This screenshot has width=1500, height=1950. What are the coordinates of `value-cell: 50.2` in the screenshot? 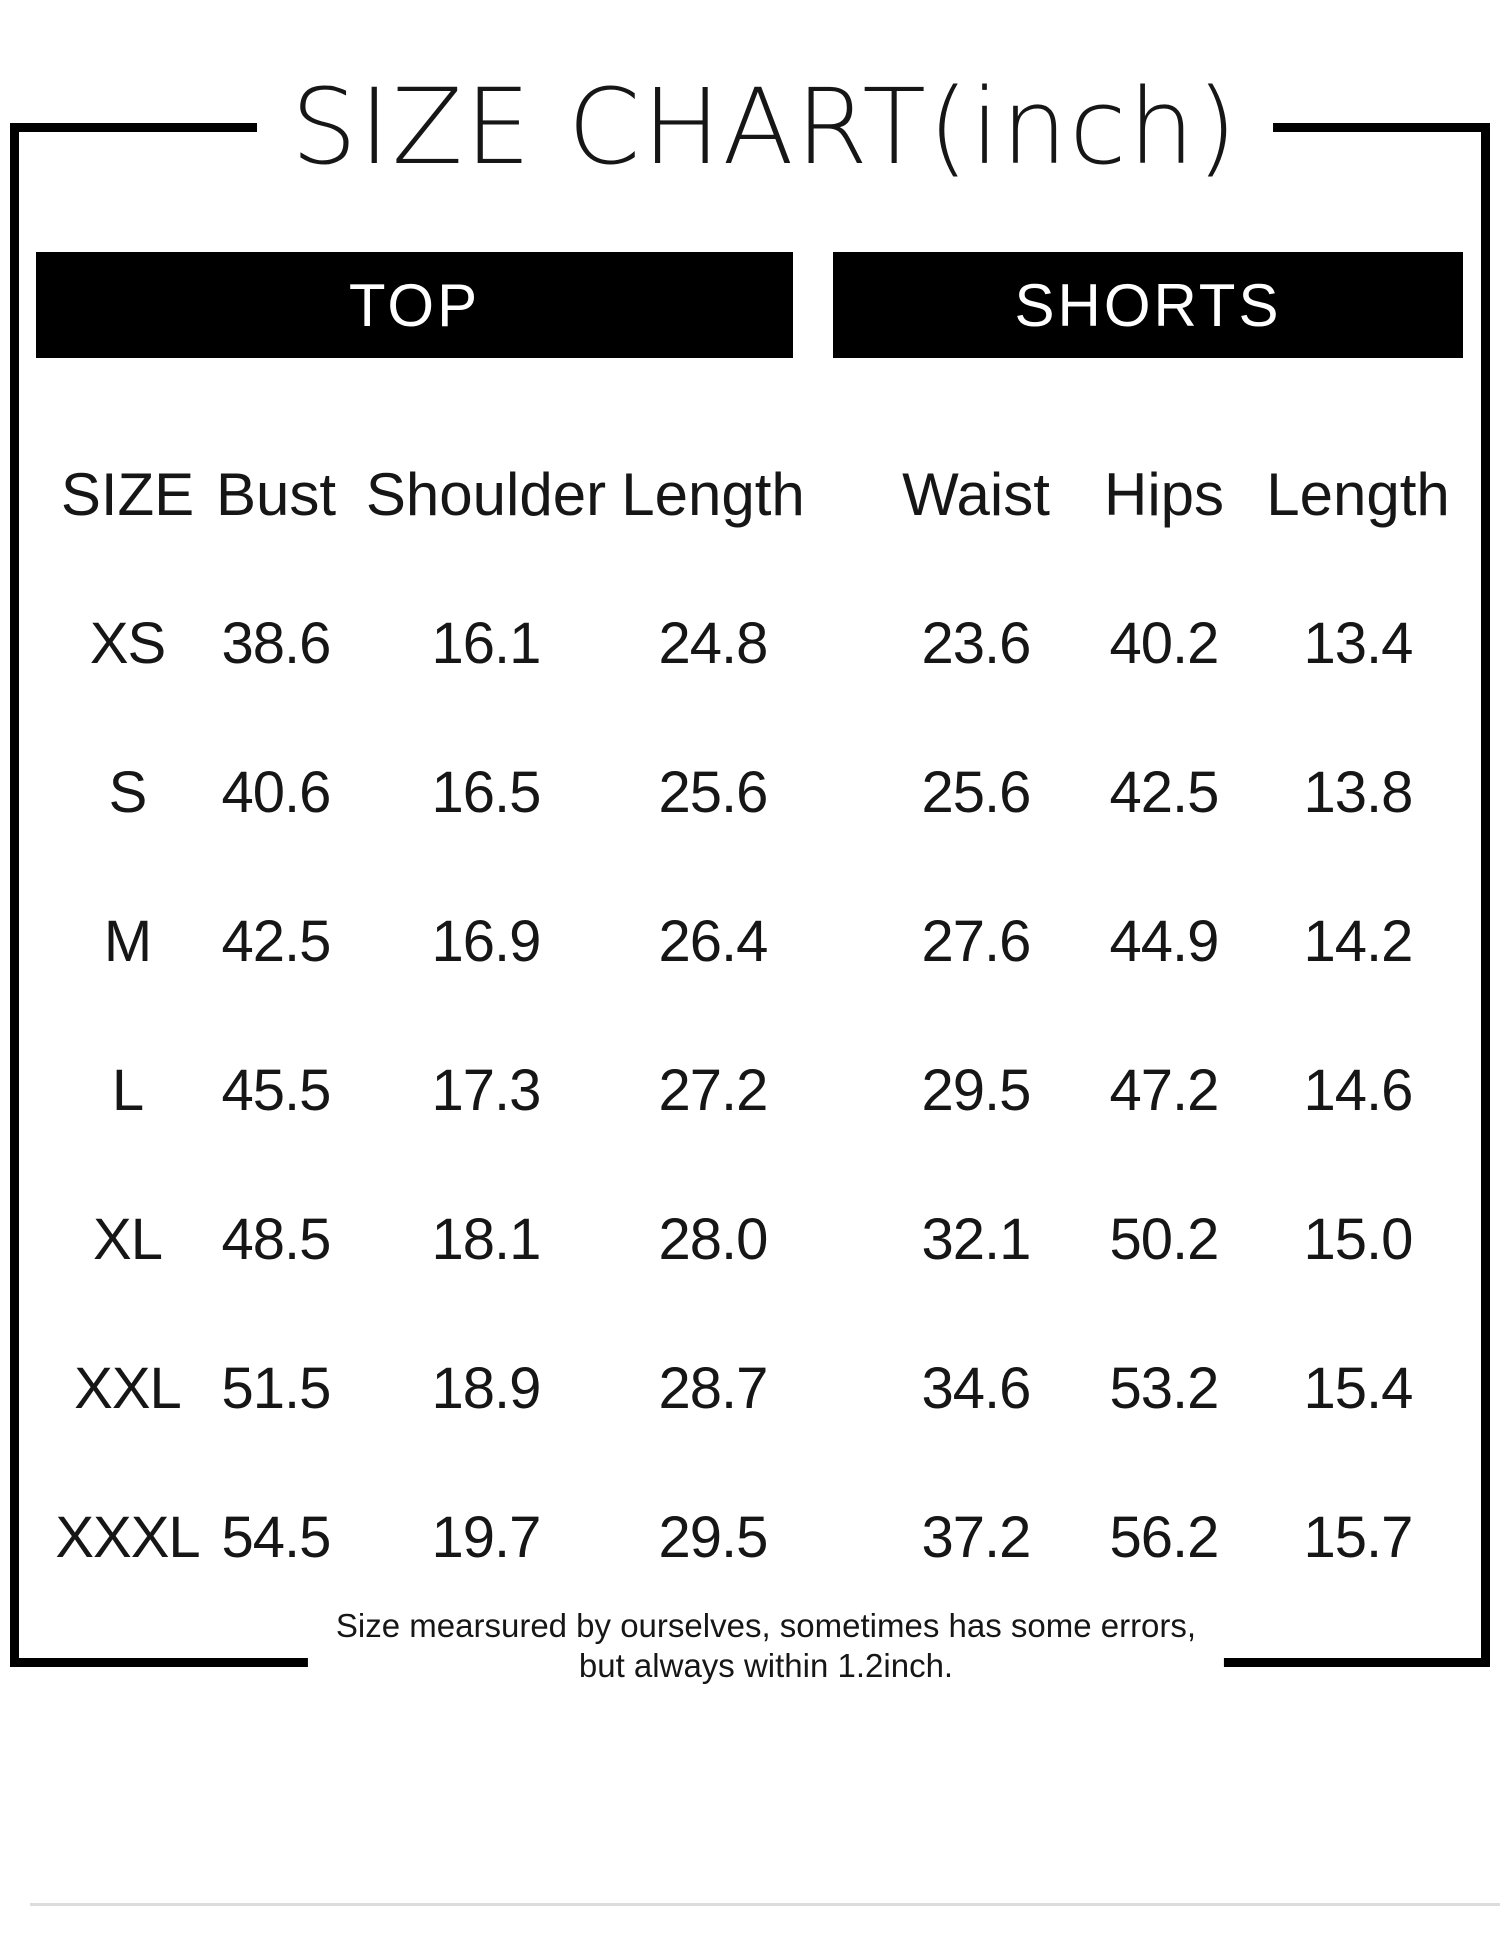 It's located at (1164, 1239).